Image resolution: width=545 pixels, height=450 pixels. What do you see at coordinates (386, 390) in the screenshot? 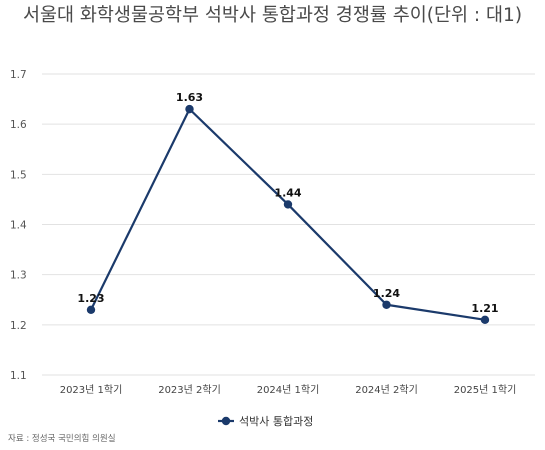
I see `x-tick-label: 2024년 2학기` at bounding box center [386, 390].